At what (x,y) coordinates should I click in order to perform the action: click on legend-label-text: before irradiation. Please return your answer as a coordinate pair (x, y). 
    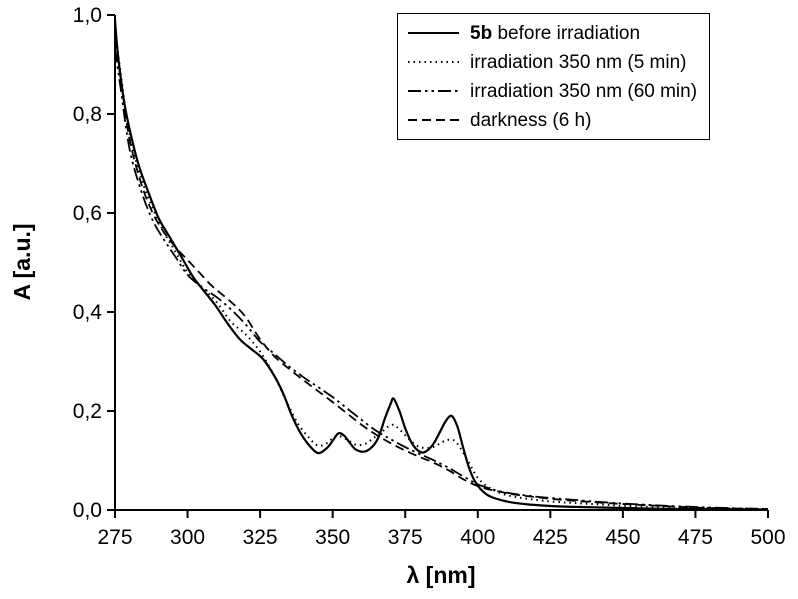
    Looking at the image, I should click on (566, 33).